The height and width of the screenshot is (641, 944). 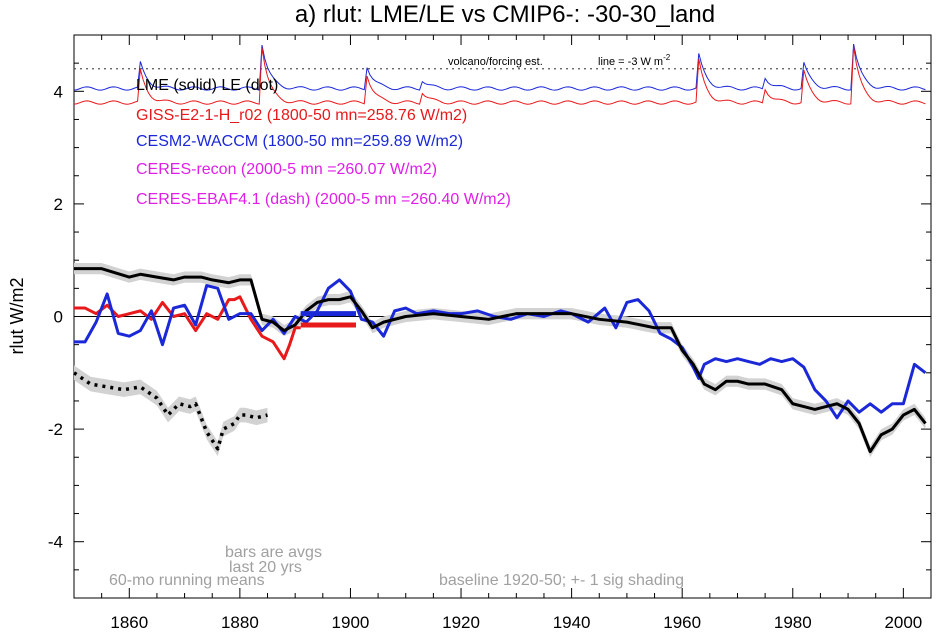 I want to click on legend-entry: CERES-recon (2000-5 mn =260.07 W/m2), so click(x=286, y=169).